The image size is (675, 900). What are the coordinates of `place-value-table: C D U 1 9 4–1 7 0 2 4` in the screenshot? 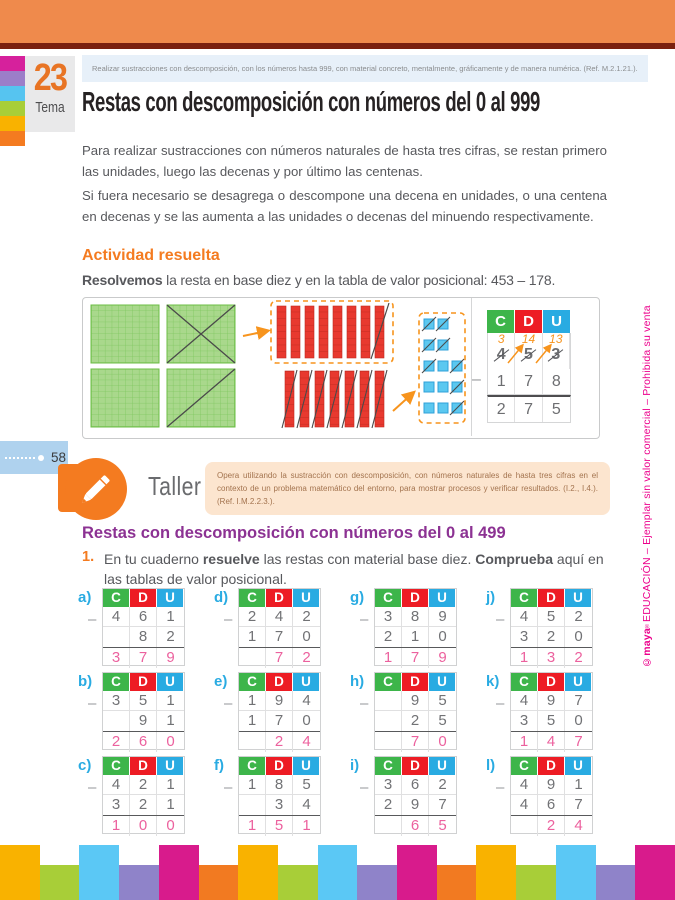 It's located at (272, 712).